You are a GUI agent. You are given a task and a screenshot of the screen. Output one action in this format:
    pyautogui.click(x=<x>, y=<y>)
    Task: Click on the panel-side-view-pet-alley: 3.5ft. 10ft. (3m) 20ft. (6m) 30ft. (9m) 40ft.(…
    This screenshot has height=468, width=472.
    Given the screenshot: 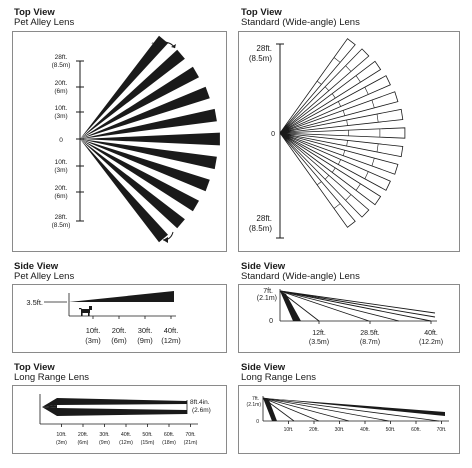 What is the action you would take?
    pyautogui.click(x=119, y=318)
    